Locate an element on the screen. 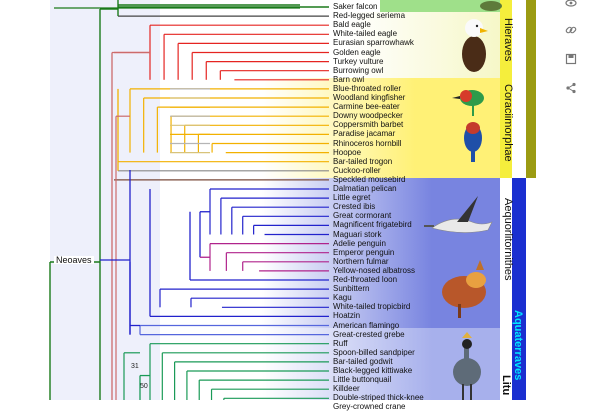 The height and width of the screenshot is (411, 600). bird-top-illustration is located at coordinates (491, 6).